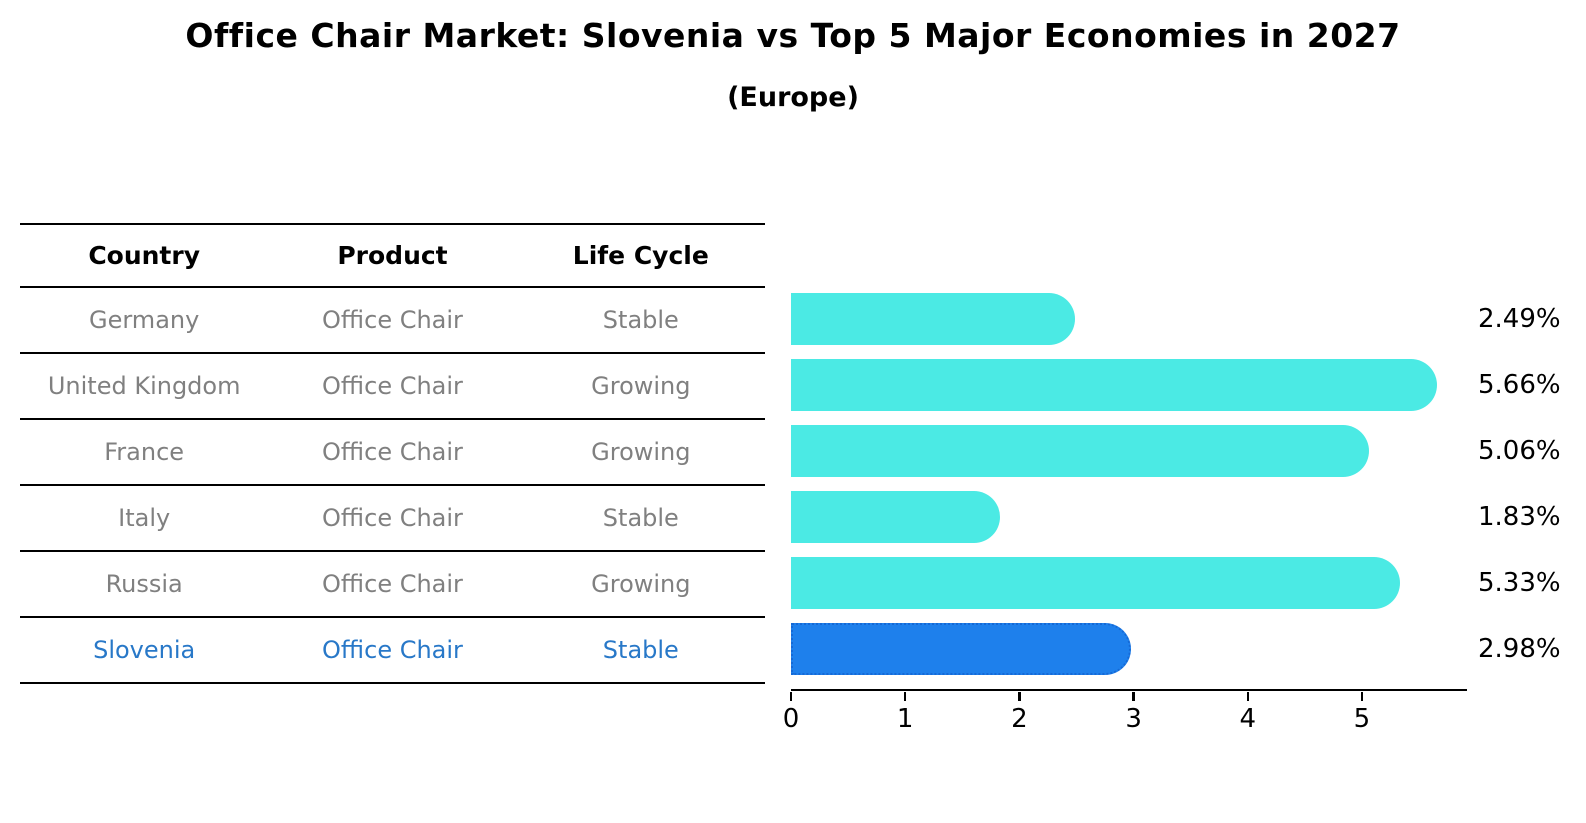 This screenshot has width=1586, height=823. What do you see at coordinates (144, 584) in the screenshot?
I see `cell-country: Russia` at bounding box center [144, 584].